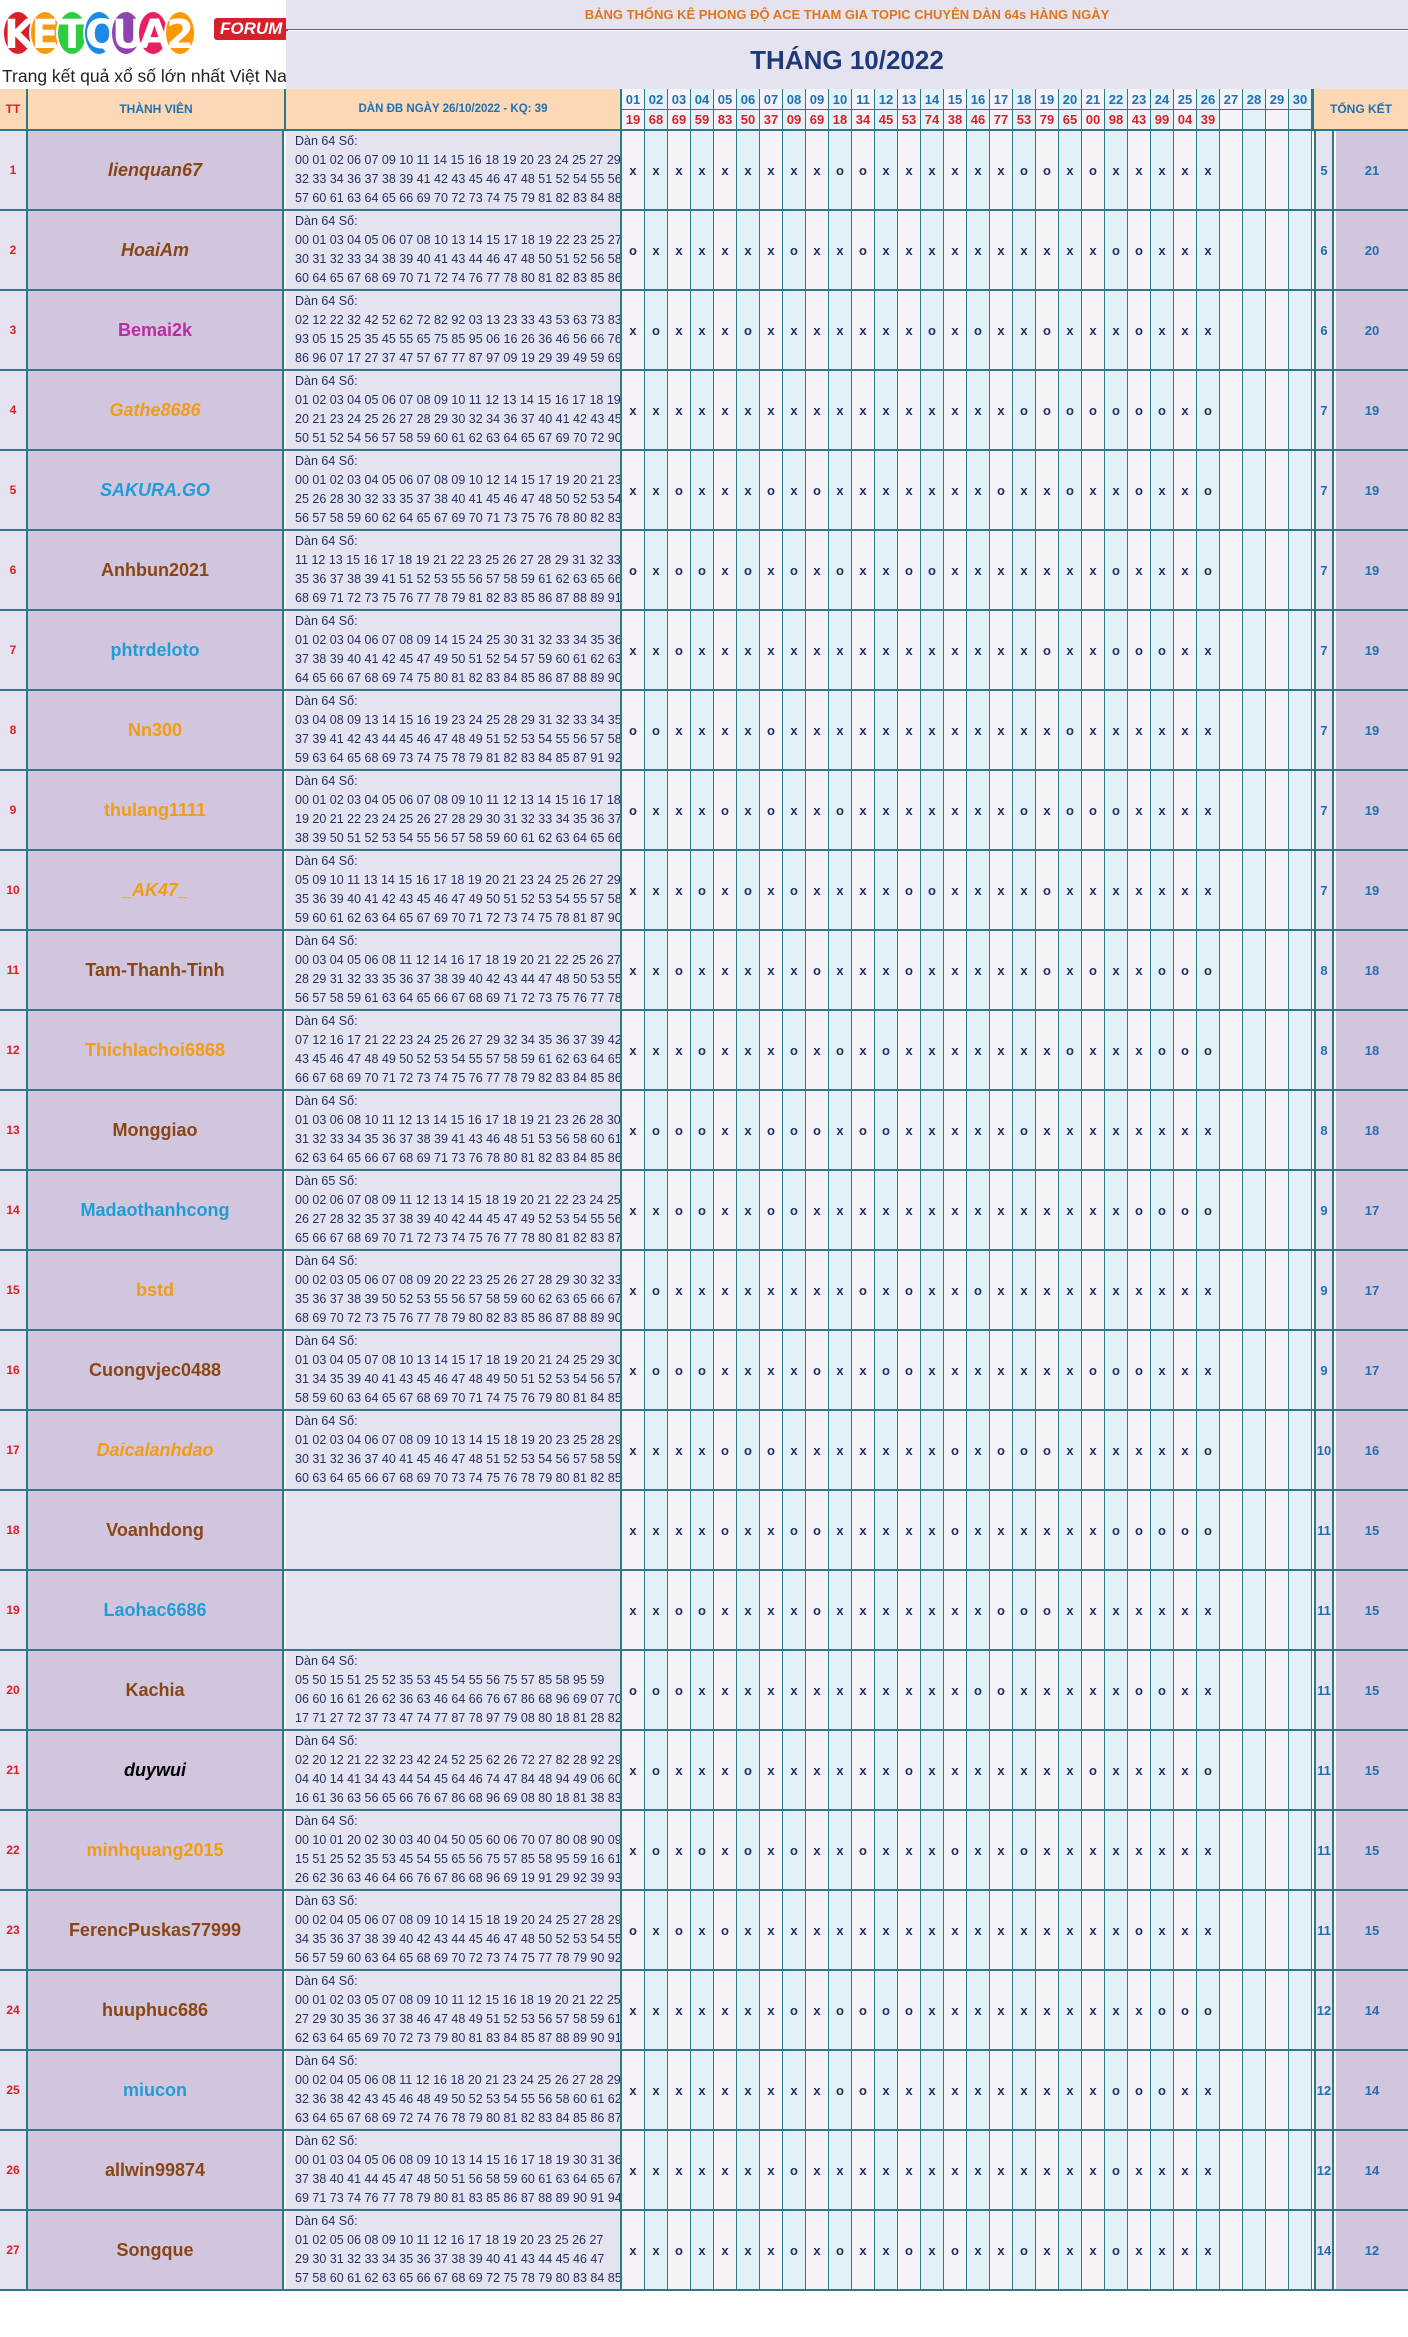 The width and height of the screenshot is (1408, 2337). I want to click on miss-count: 8, so click(1324, 1130).